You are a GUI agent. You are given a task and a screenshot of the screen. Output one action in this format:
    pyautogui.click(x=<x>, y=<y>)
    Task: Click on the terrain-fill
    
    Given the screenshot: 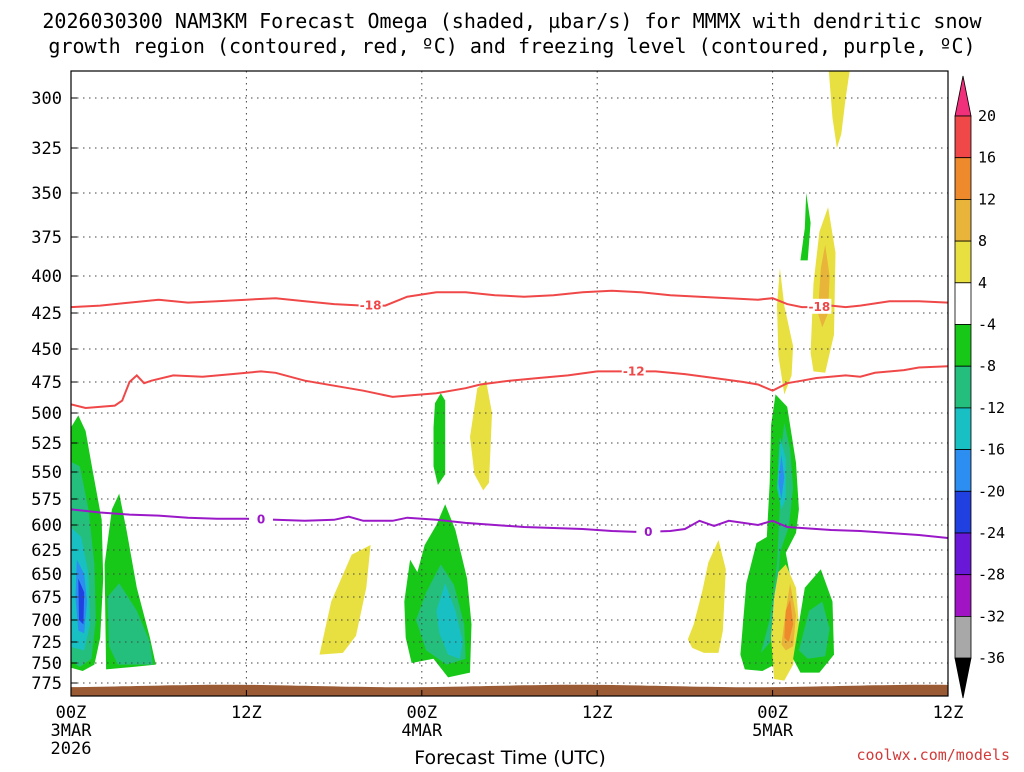 What is the action you would take?
    pyautogui.click(x=509, y=690)
    